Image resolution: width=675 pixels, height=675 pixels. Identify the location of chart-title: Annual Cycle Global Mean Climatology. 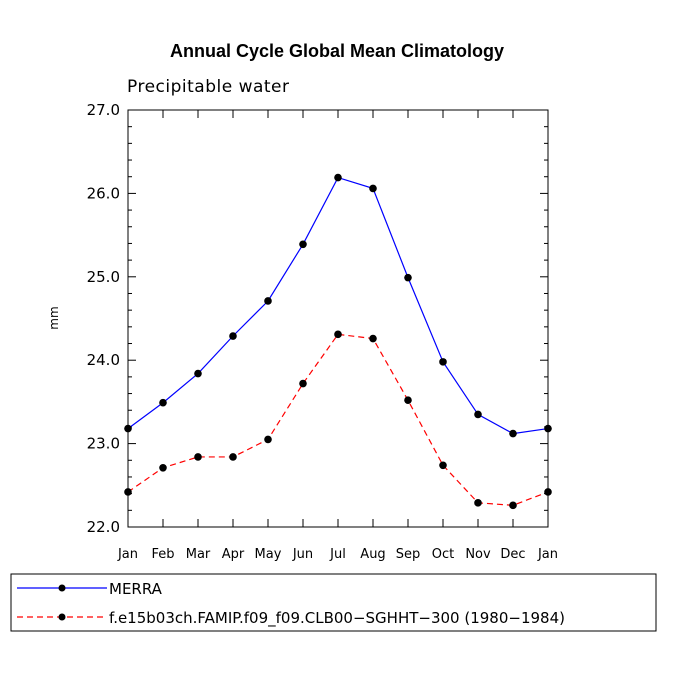
(337, 51).